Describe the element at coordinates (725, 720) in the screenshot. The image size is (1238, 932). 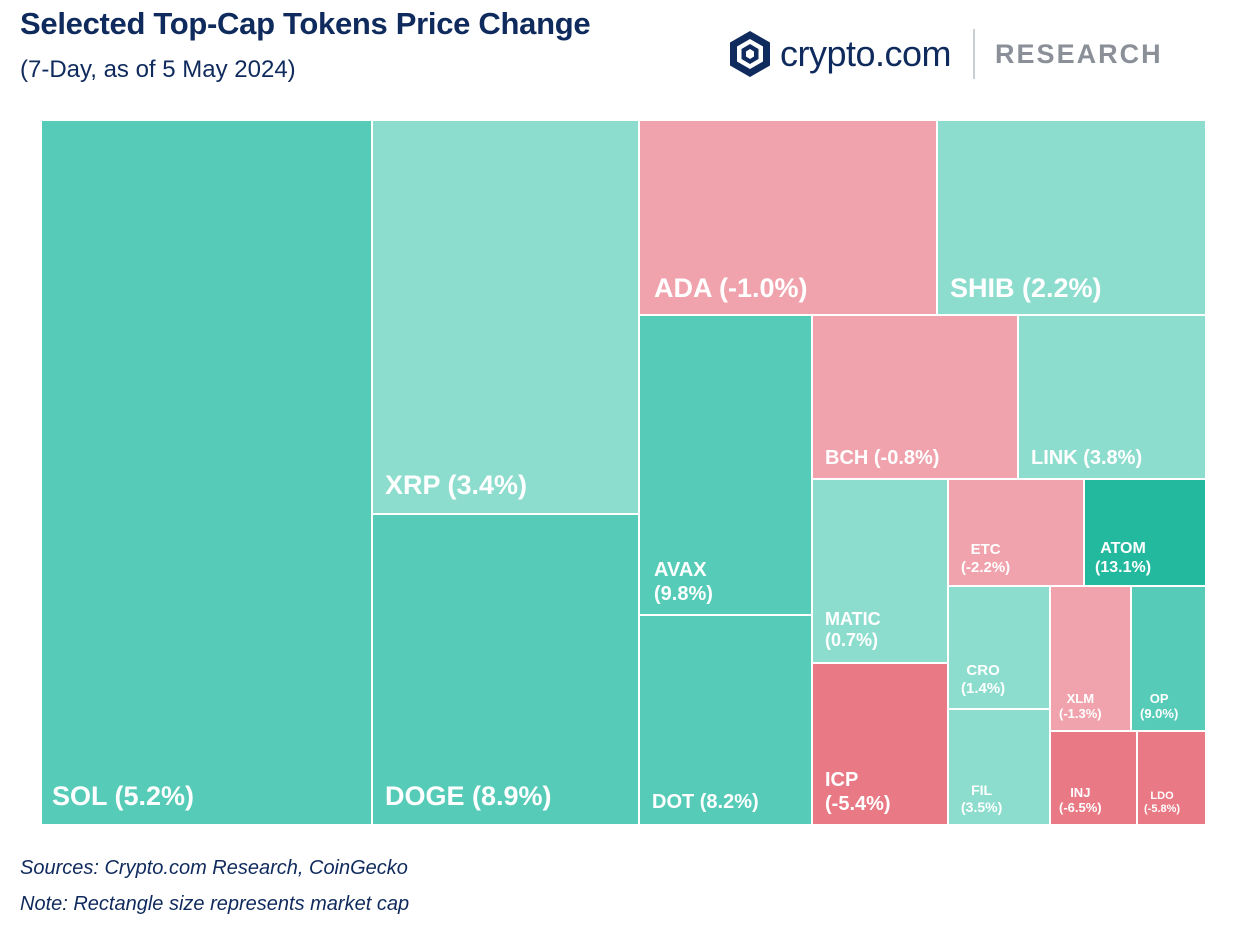
I see `treemap-tile-dot: DOT (8.2%)` at that location.